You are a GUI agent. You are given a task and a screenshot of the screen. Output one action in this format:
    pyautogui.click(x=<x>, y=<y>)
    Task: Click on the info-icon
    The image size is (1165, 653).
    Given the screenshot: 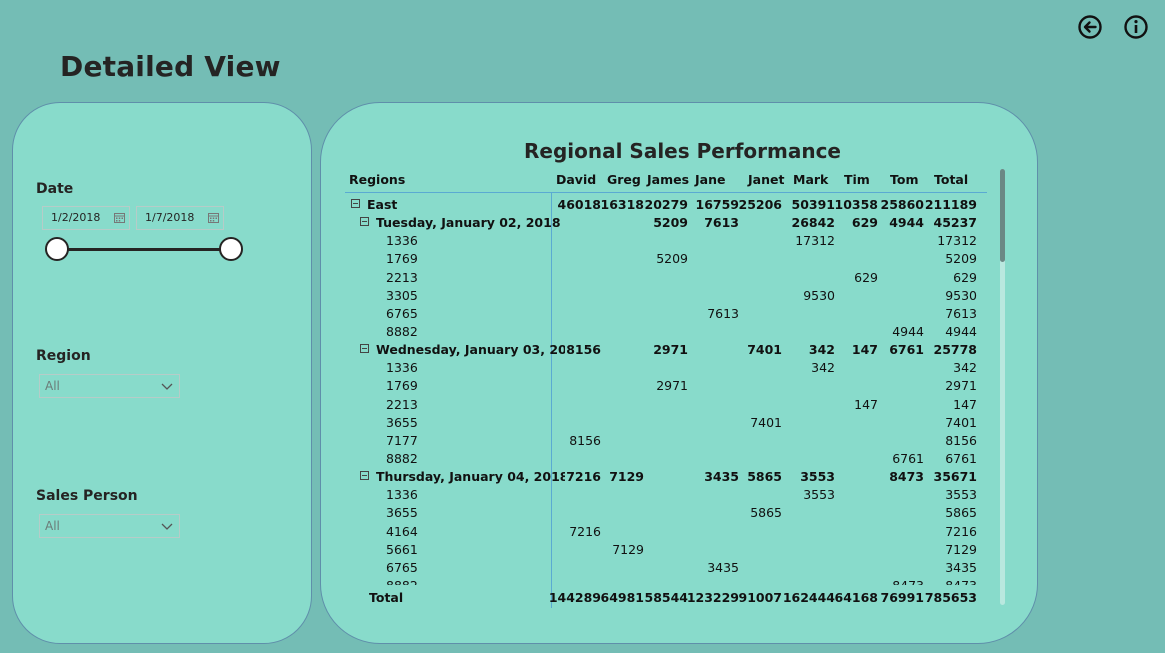 What is the action you would take?
    pyautogui.click(x=1136, y=27)
    